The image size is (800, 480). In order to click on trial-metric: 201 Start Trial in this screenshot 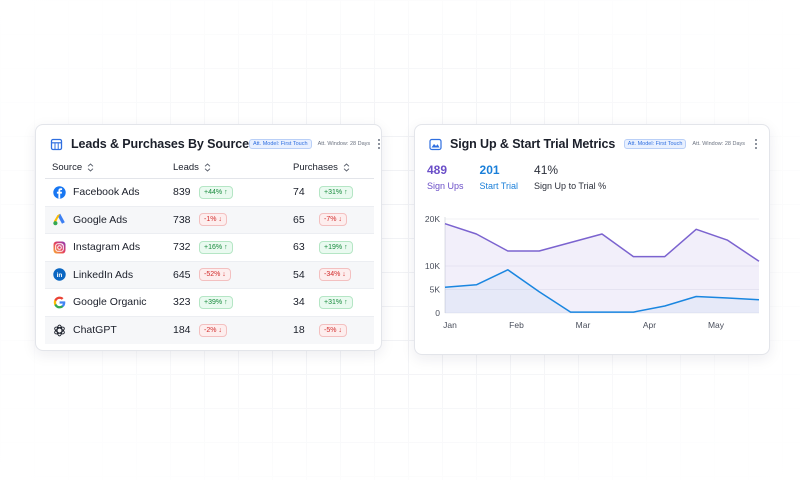, I will do `click(499, 177)`.